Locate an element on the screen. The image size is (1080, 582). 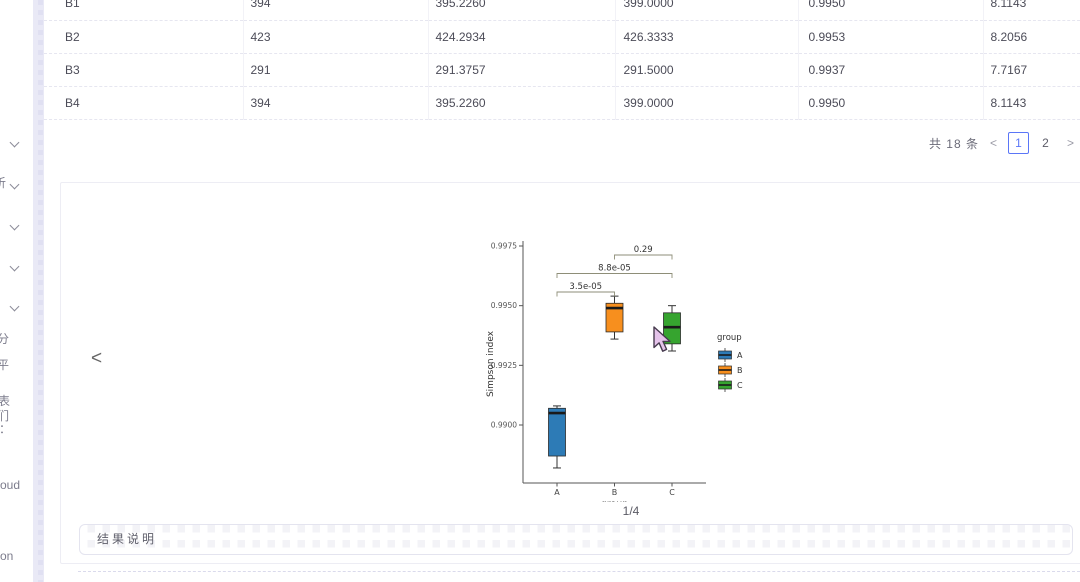
table-cell: 291.3757 is located at coordinates (522, 70).